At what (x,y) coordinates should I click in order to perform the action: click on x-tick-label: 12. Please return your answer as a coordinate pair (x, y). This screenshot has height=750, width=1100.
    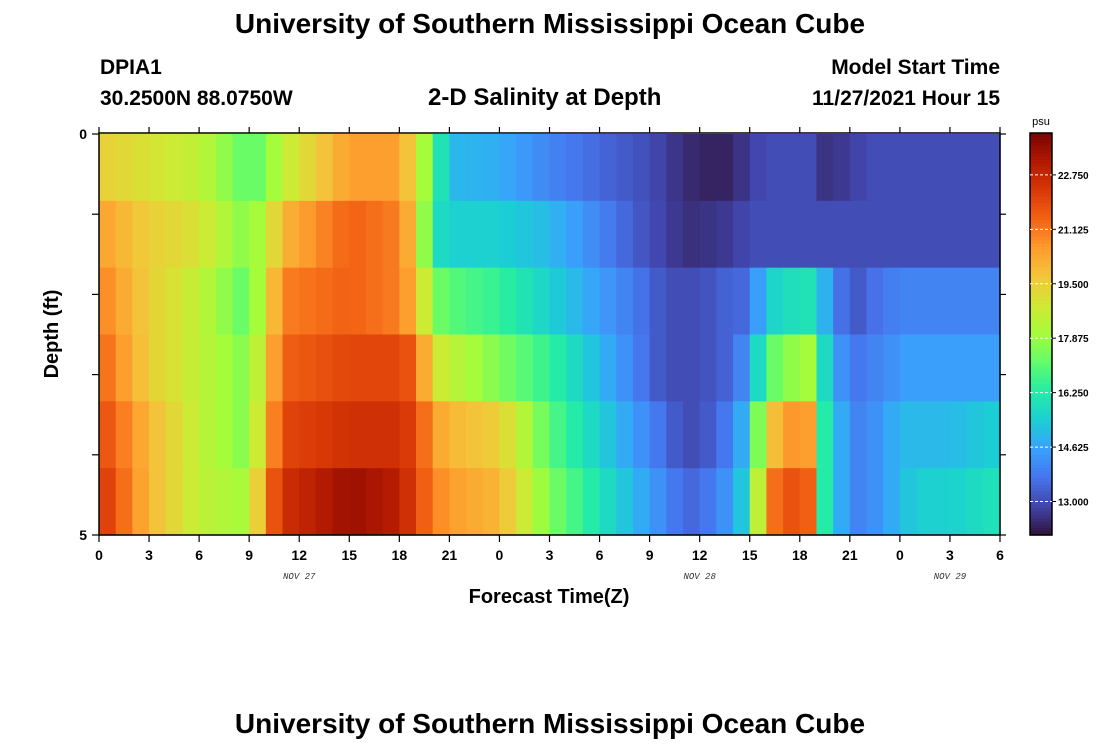
    Looking at the image, I should click on (299, 555).